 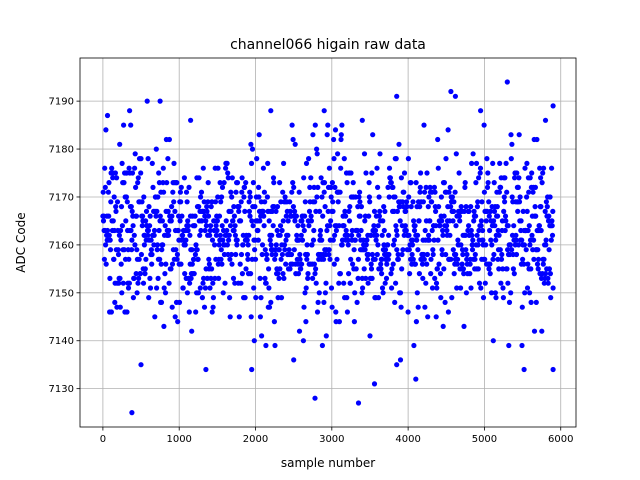 I want to click on x-tick-label: 6000, so click(x=560, y=439).